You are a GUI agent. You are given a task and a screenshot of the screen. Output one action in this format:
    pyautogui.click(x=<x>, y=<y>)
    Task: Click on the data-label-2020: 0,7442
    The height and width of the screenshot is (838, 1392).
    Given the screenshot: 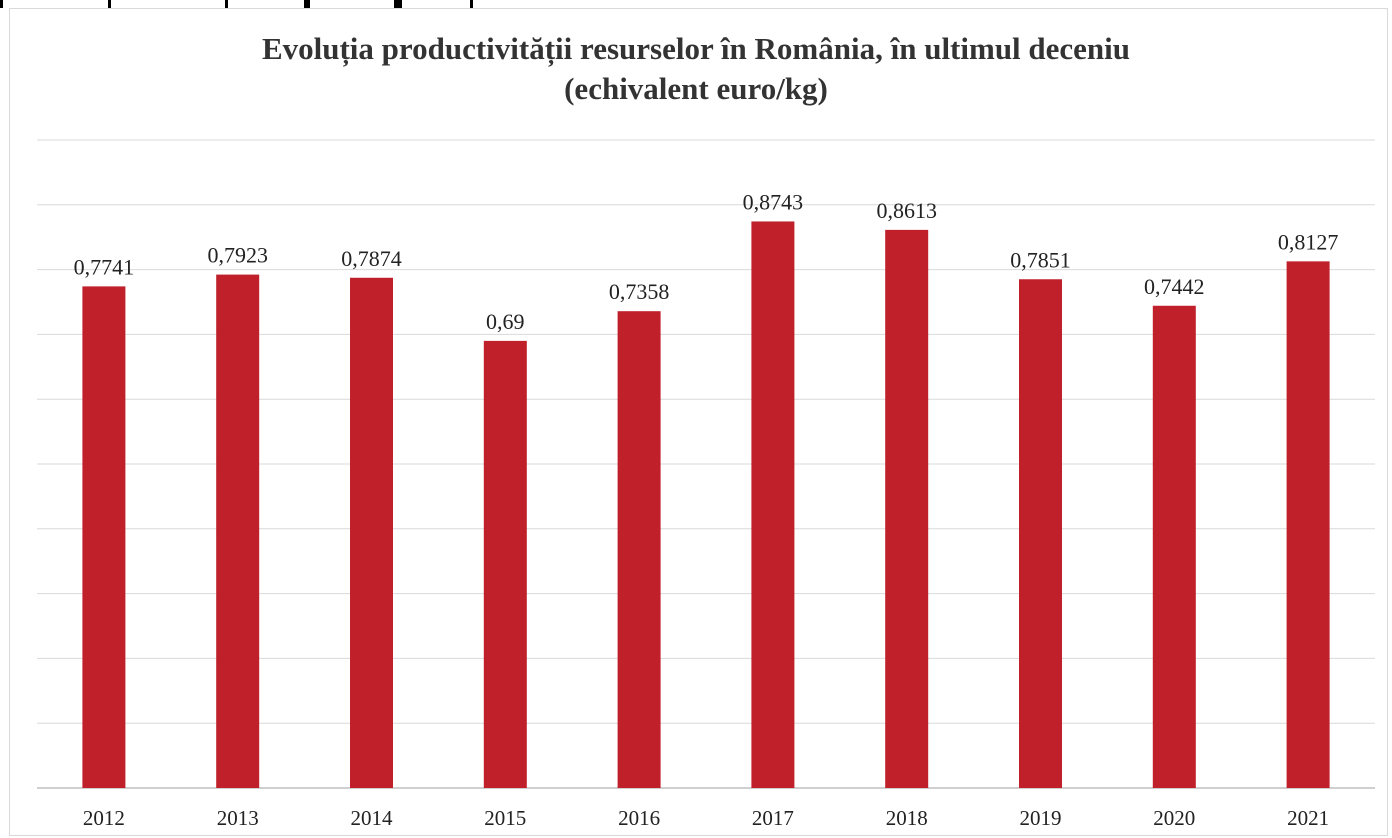 What is the action you would take?
    pyautogui.click(x=1174, y=286)
    